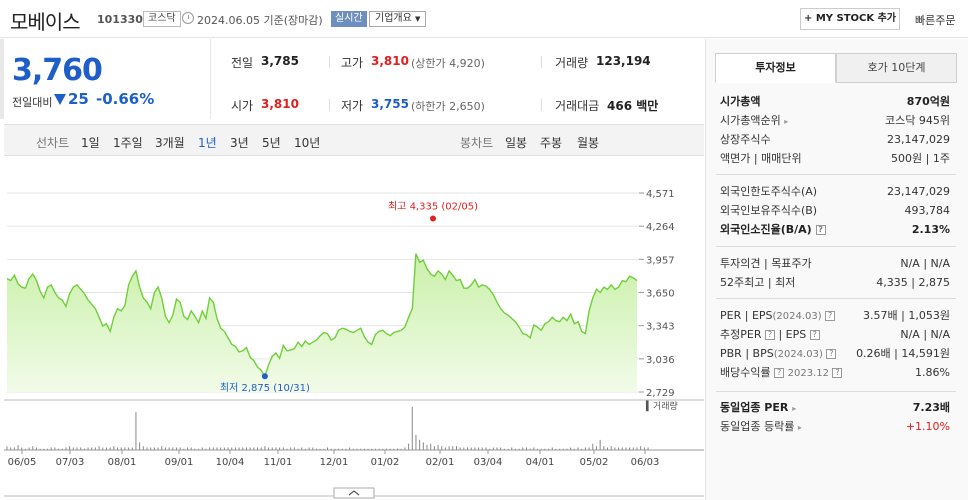  Describe the element at coordinates (645, 462) in the screenshot. I see `x-tick-label: 06/03` at that location.